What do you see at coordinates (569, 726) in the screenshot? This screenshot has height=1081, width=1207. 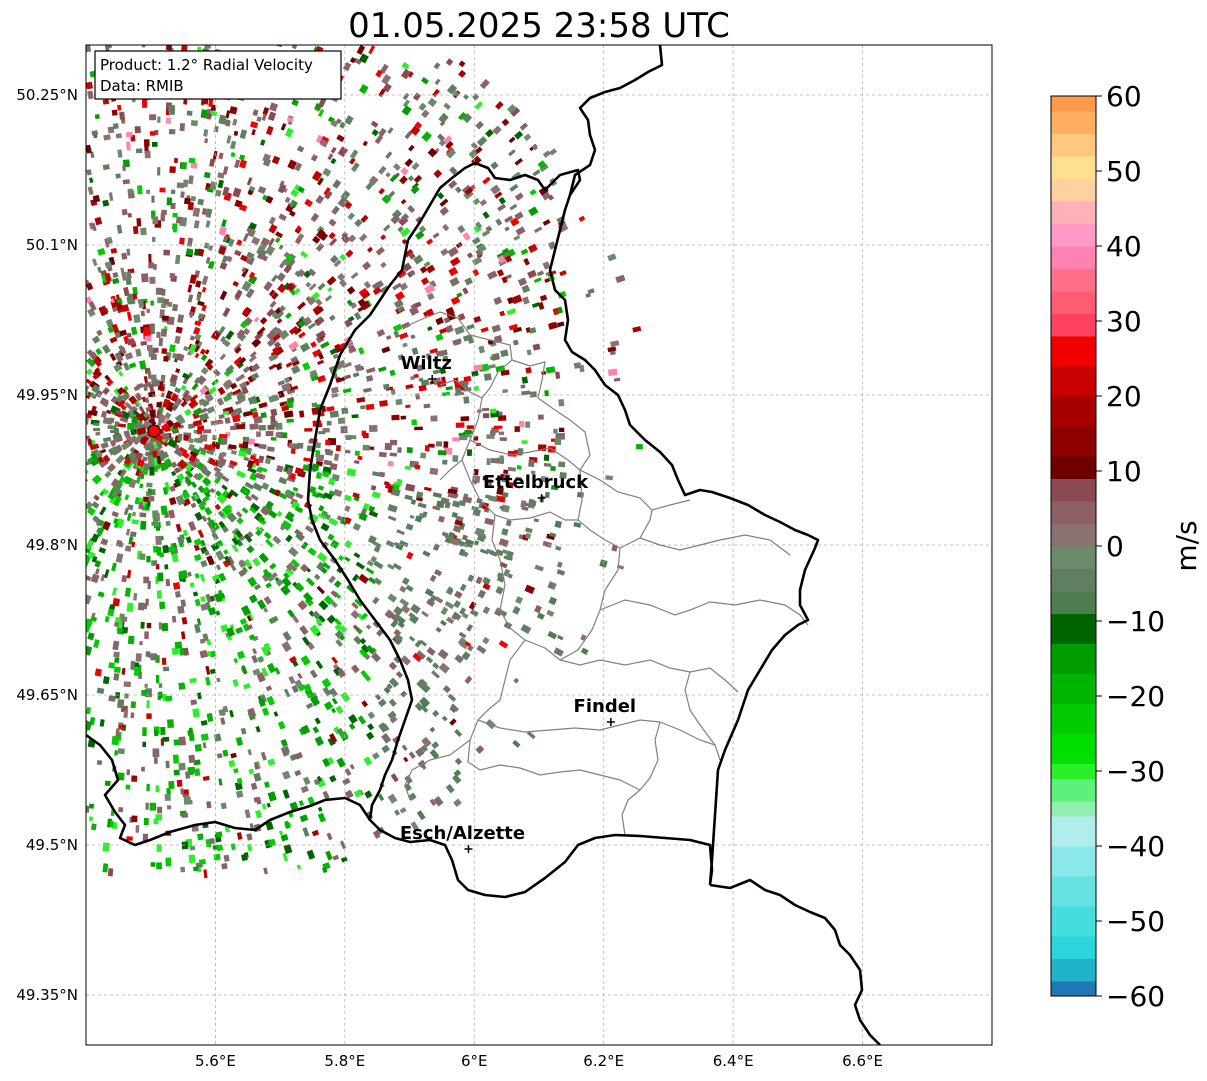 I see `canton-line` at bounding box center [569, 726].